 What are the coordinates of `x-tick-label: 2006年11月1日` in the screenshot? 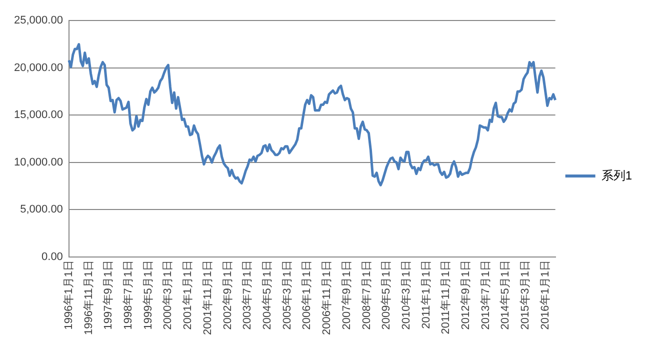 It's located at (327, 298).